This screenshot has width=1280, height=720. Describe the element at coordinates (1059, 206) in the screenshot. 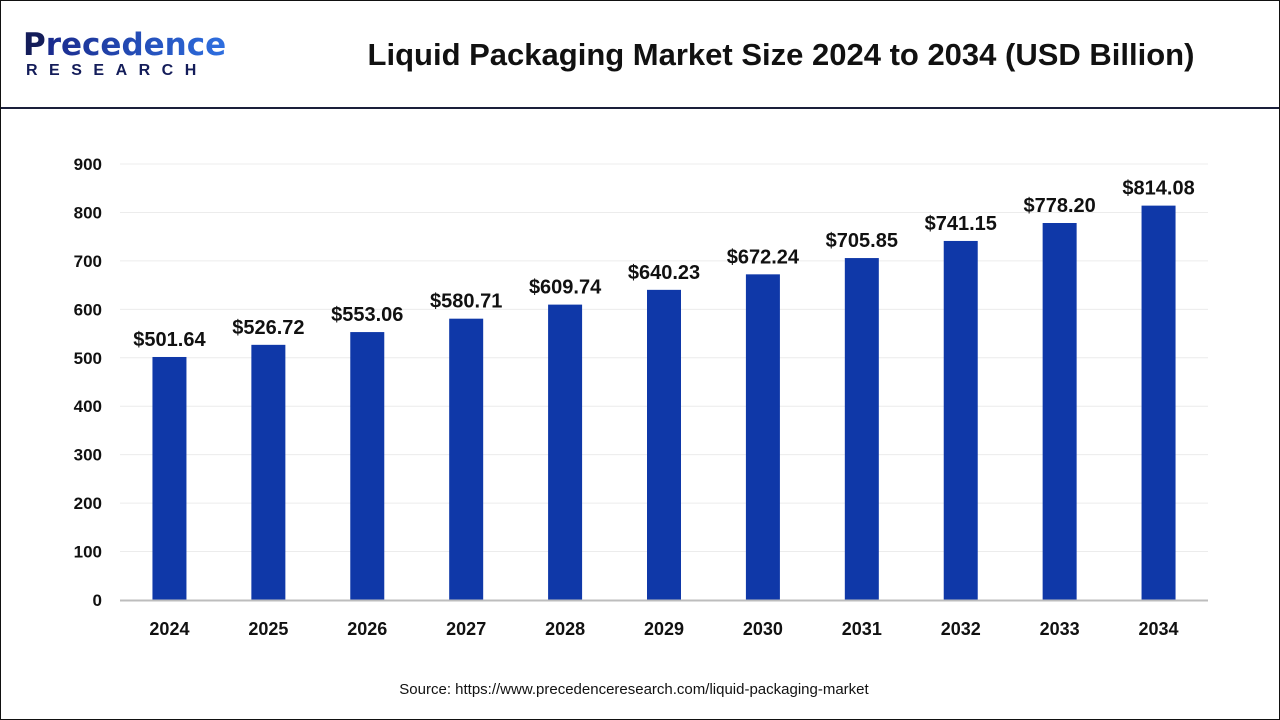

I see `data-label: $778.20` at that location.